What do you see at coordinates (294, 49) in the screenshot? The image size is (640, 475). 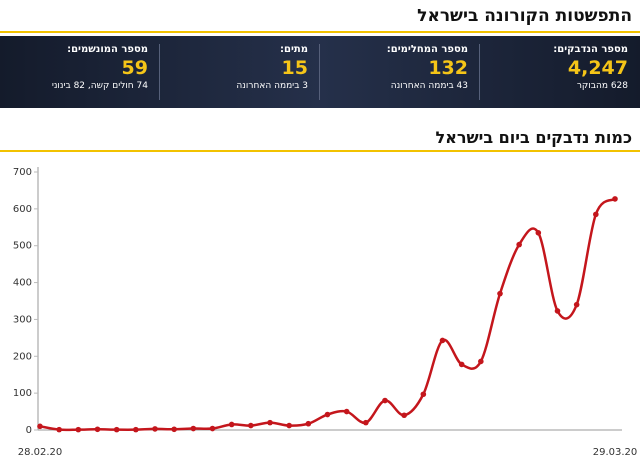 I see `stat-label: מתים:` at bounding box center [294, 49].